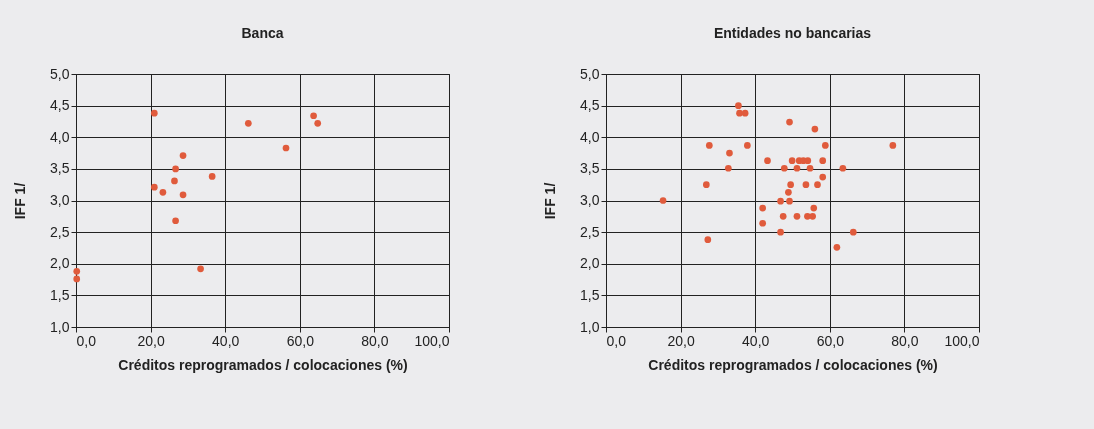 The image size is (1094, 429). I want to click on chart-title: Banca, so click(262, 33).